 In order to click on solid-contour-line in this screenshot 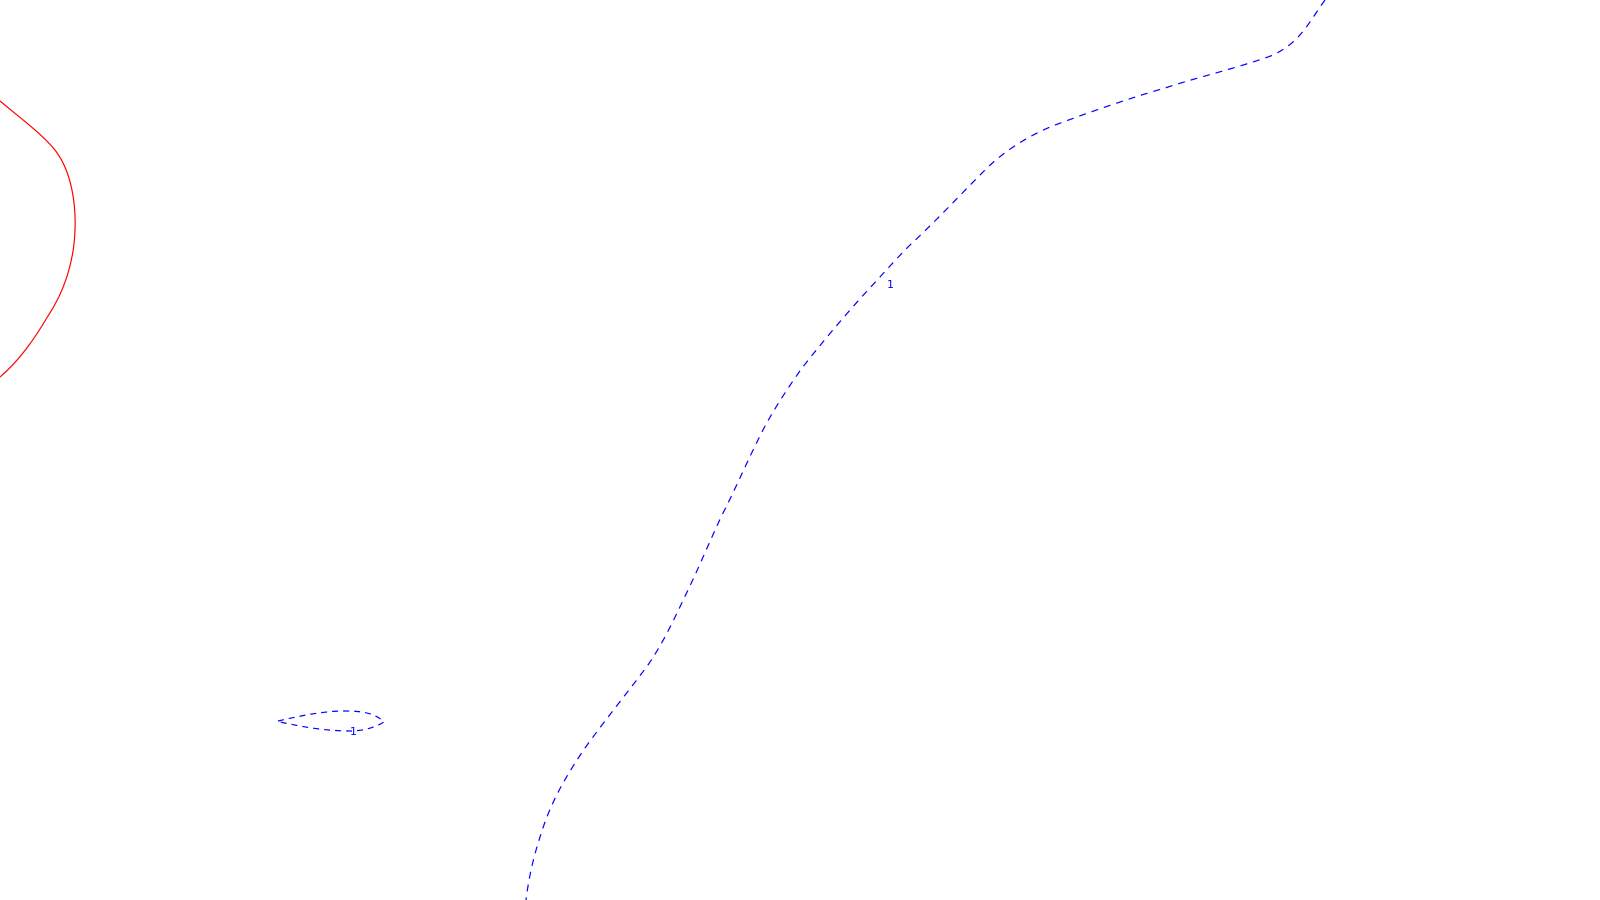, I will do `click(38, 239)`.